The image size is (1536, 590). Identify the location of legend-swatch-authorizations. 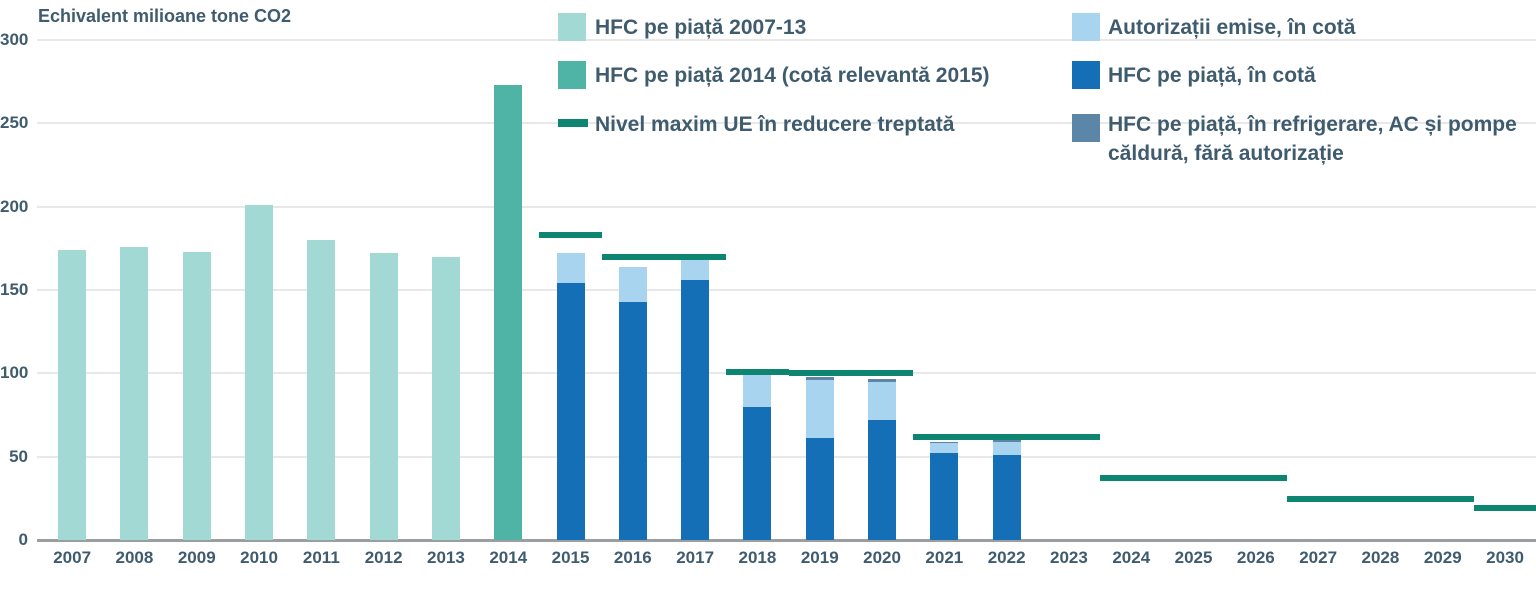
(1086, 27).